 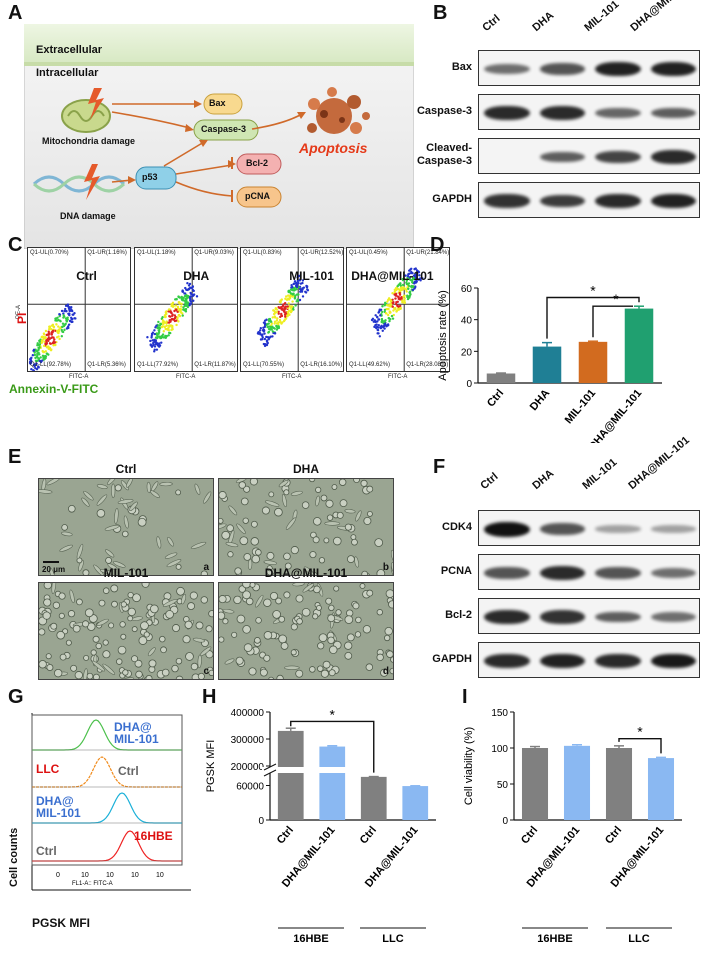 What do you see at coordinates (392, 276) in the screenshot?
I see `flow-group-label: DHA@MIL-101` at bounding box center [392, 276].